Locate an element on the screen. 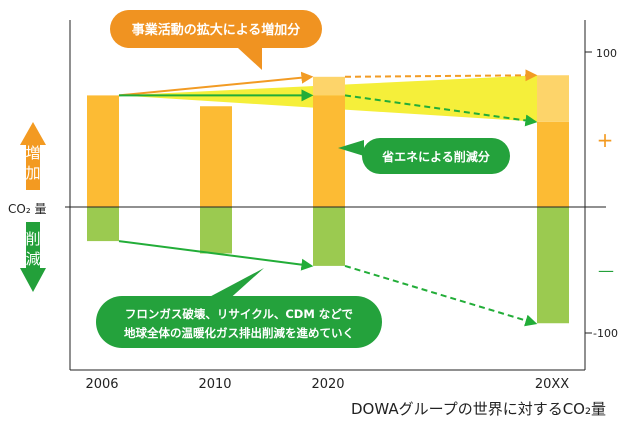 The width and height of the screenshot is (633, 422). decrease-label-char-2: 減 is located at coordinates (32, 259).